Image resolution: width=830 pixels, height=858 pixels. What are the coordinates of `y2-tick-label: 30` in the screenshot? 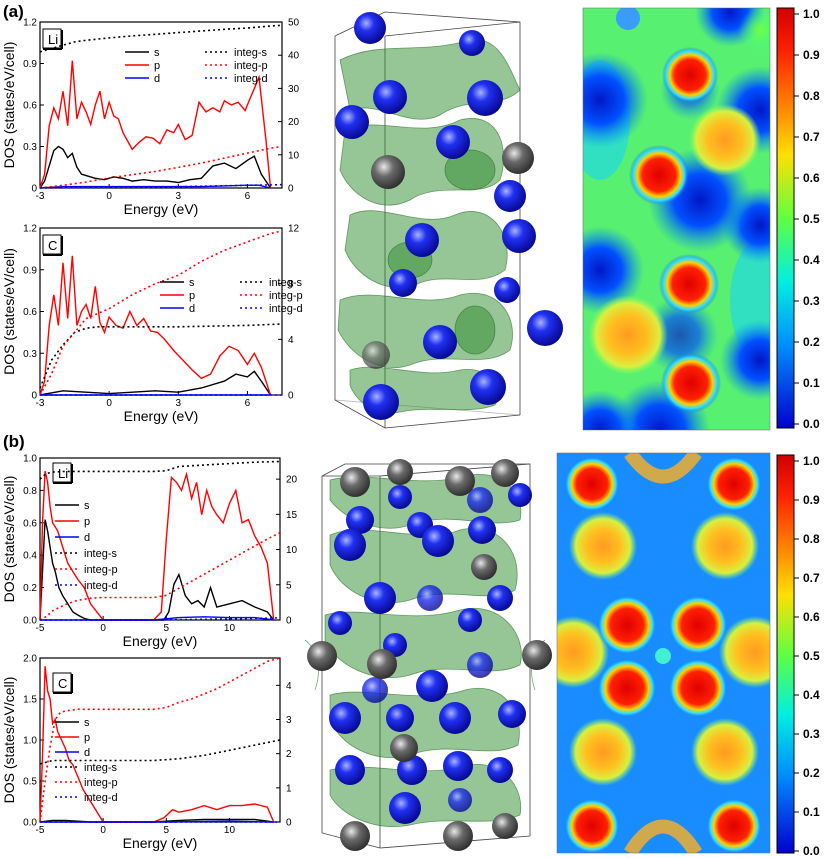 It's located at (294, 89).